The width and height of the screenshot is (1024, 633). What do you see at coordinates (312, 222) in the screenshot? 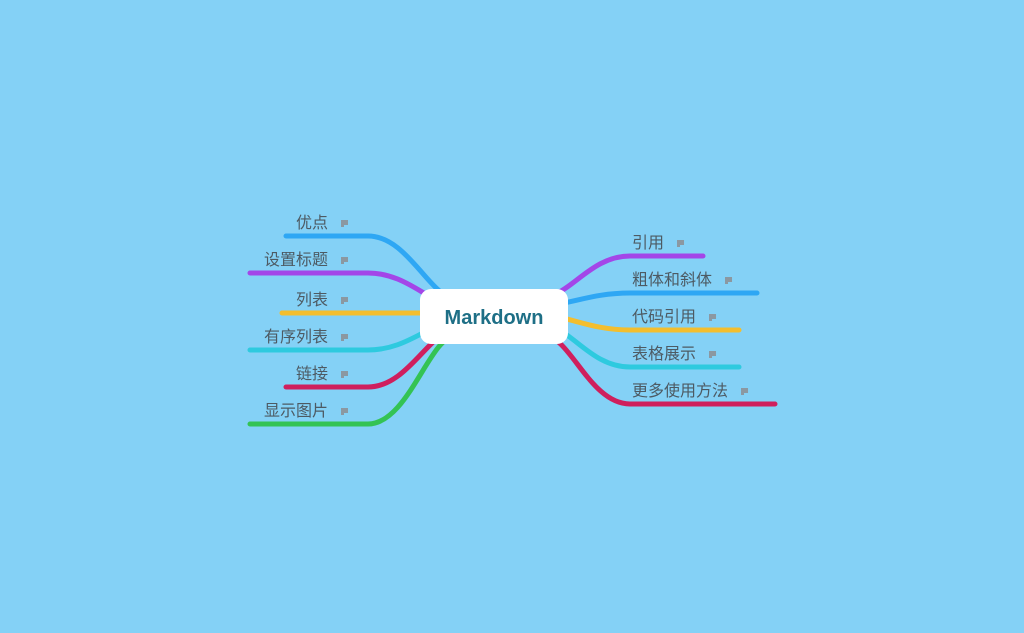
I see `branch-label-left-1: 优点` at bounding box center [312, 222].